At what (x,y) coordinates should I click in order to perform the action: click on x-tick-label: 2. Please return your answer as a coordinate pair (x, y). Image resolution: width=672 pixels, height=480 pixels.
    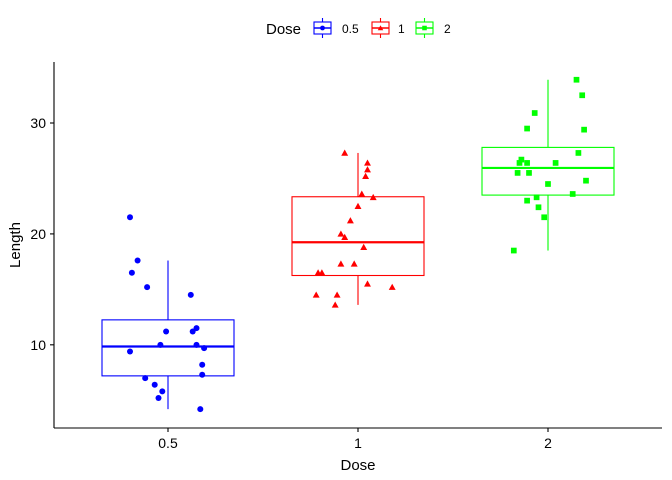
    Looking at the image, I should click on (548, 443).